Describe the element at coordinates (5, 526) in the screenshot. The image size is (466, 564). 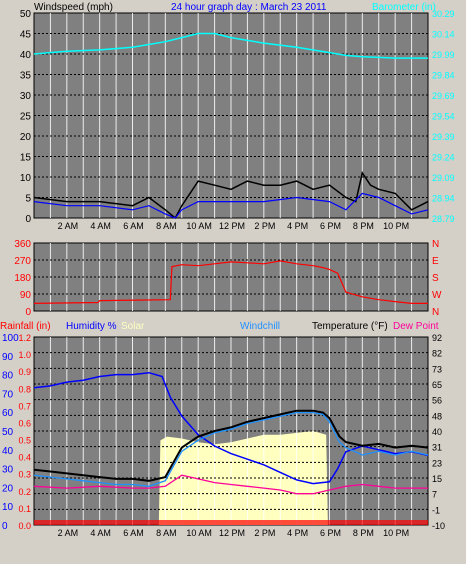
I see `humidity-tick-label: 0` at that location.